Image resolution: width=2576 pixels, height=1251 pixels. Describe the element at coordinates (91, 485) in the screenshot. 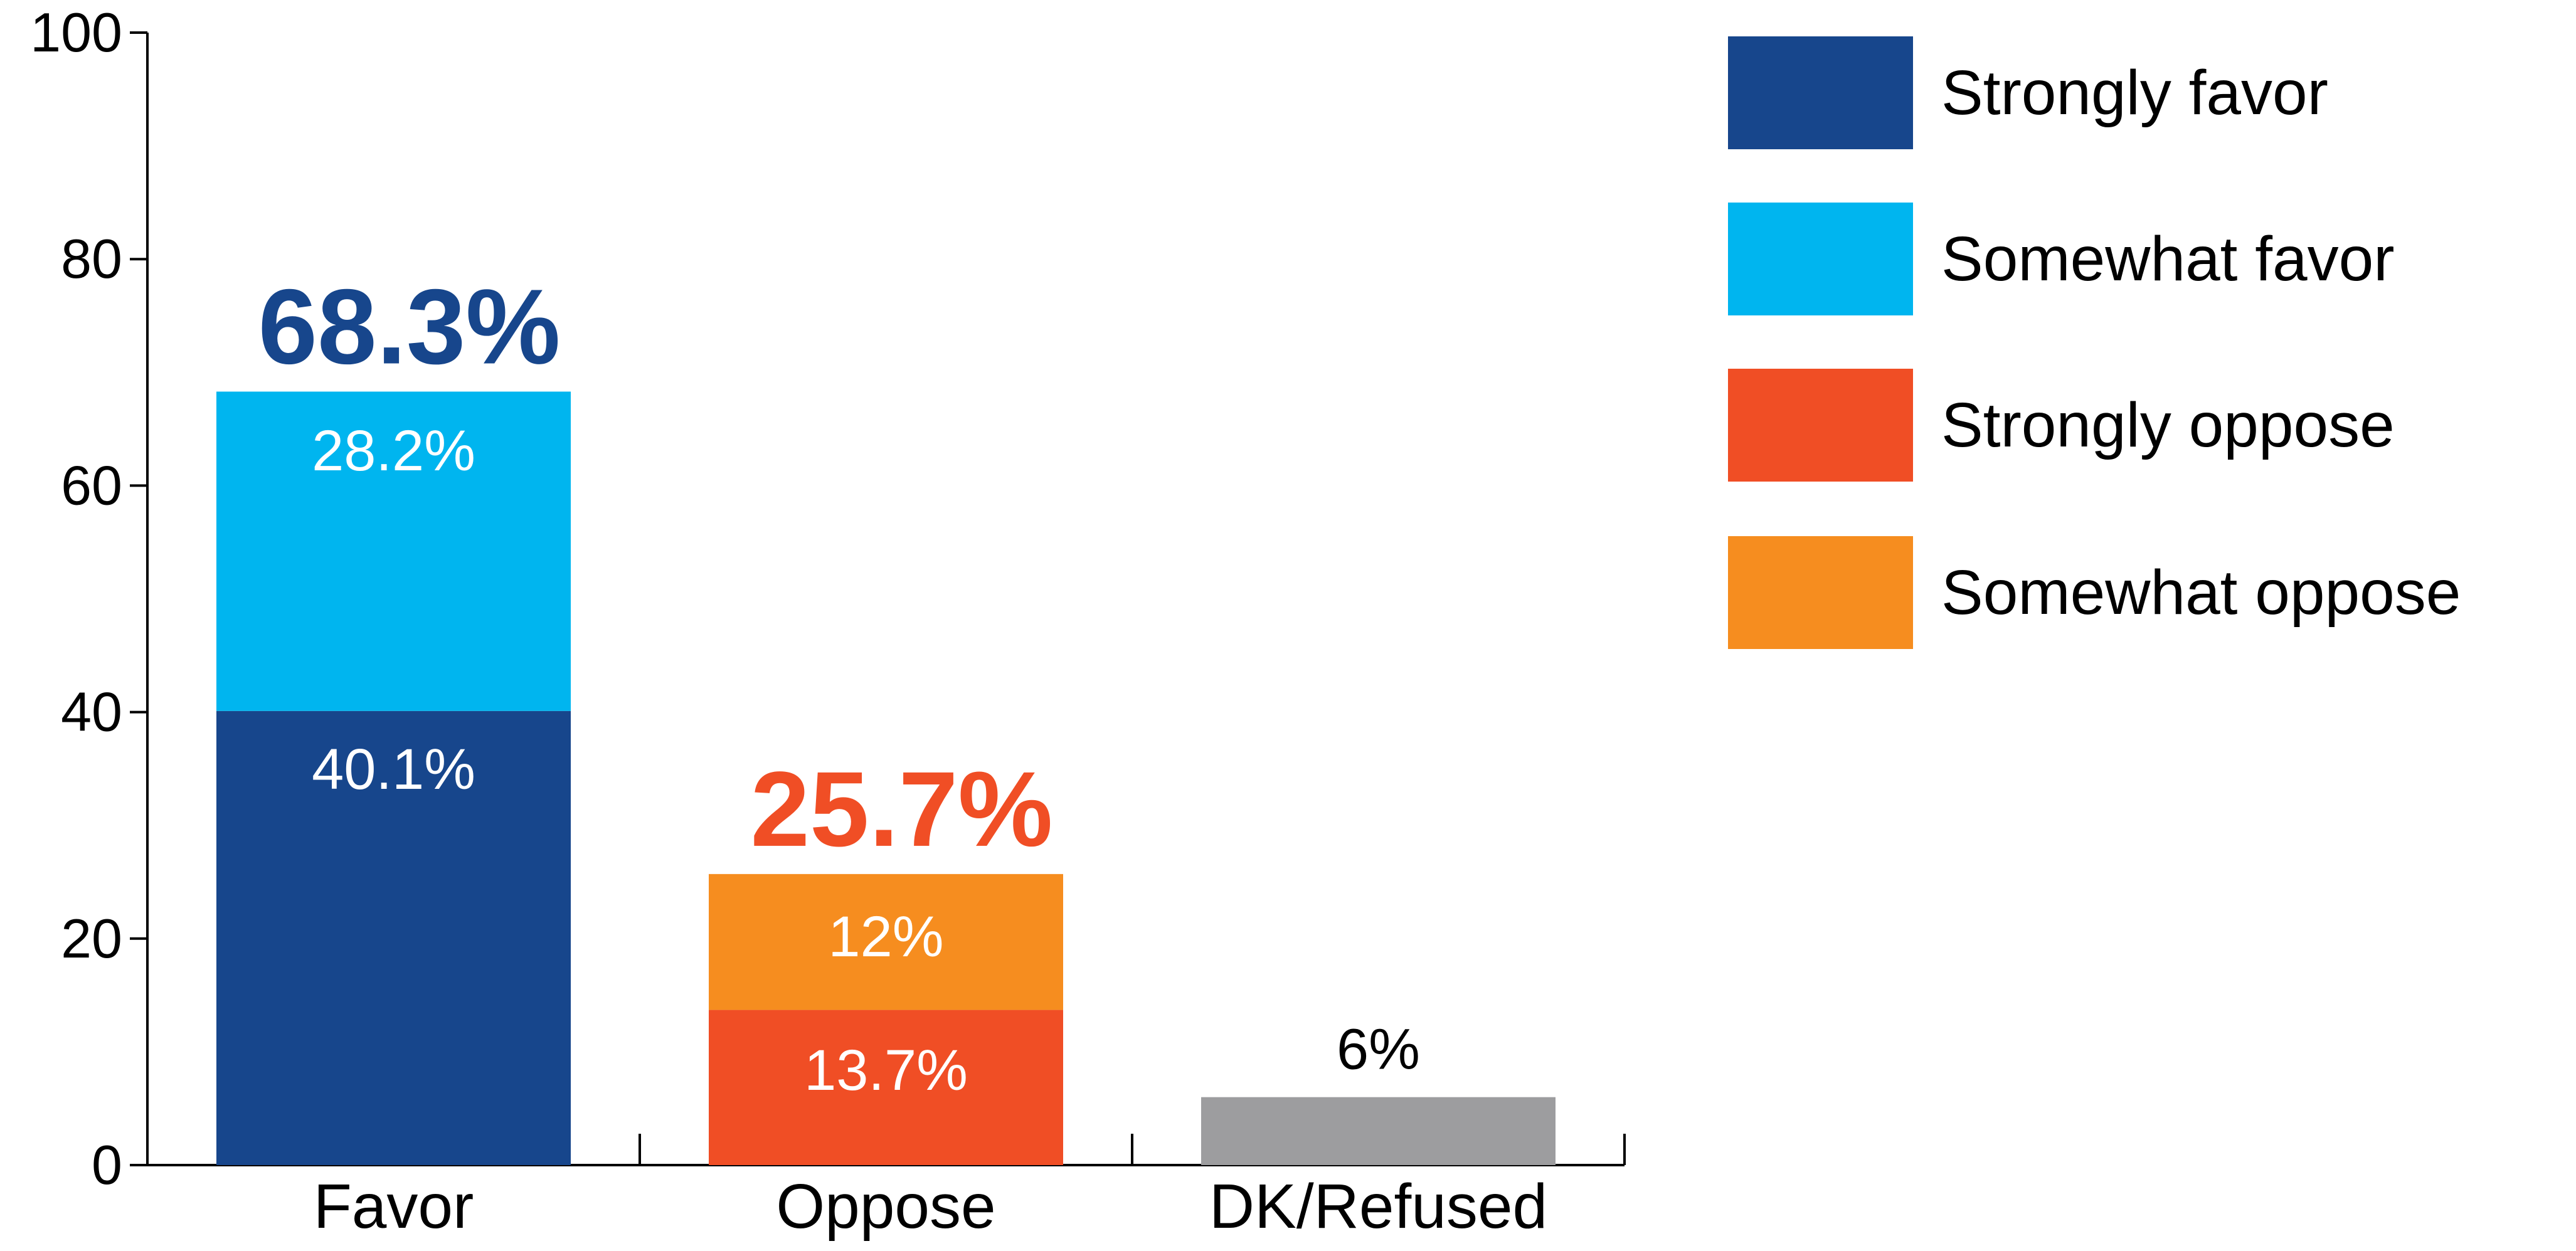

I see `y-tick-label: 60` at that location.